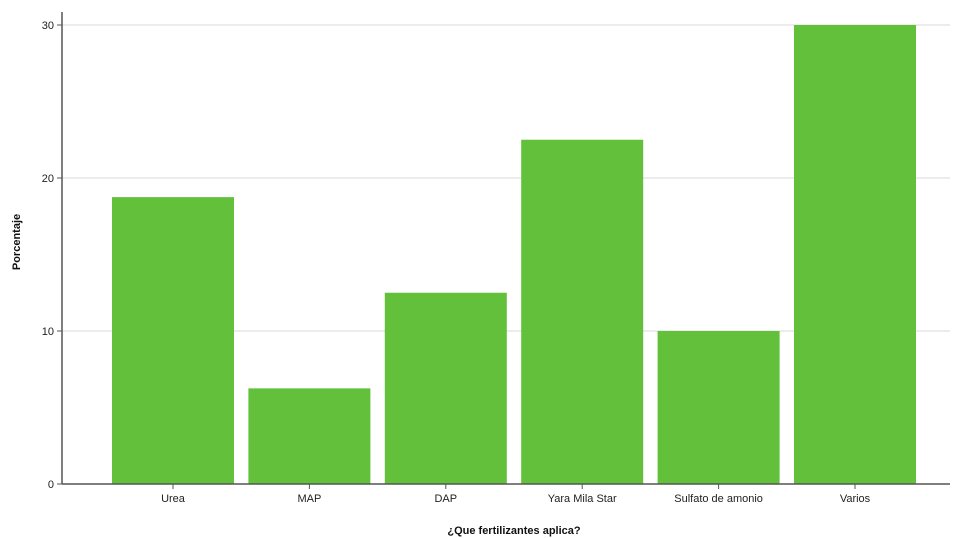 Image resolution: width=953 pixels, height=538 pixels. Describe the element at coordinates (718, 499) in the screenshot. I see `x-tick-label: Sulfato de amonio` at that location.